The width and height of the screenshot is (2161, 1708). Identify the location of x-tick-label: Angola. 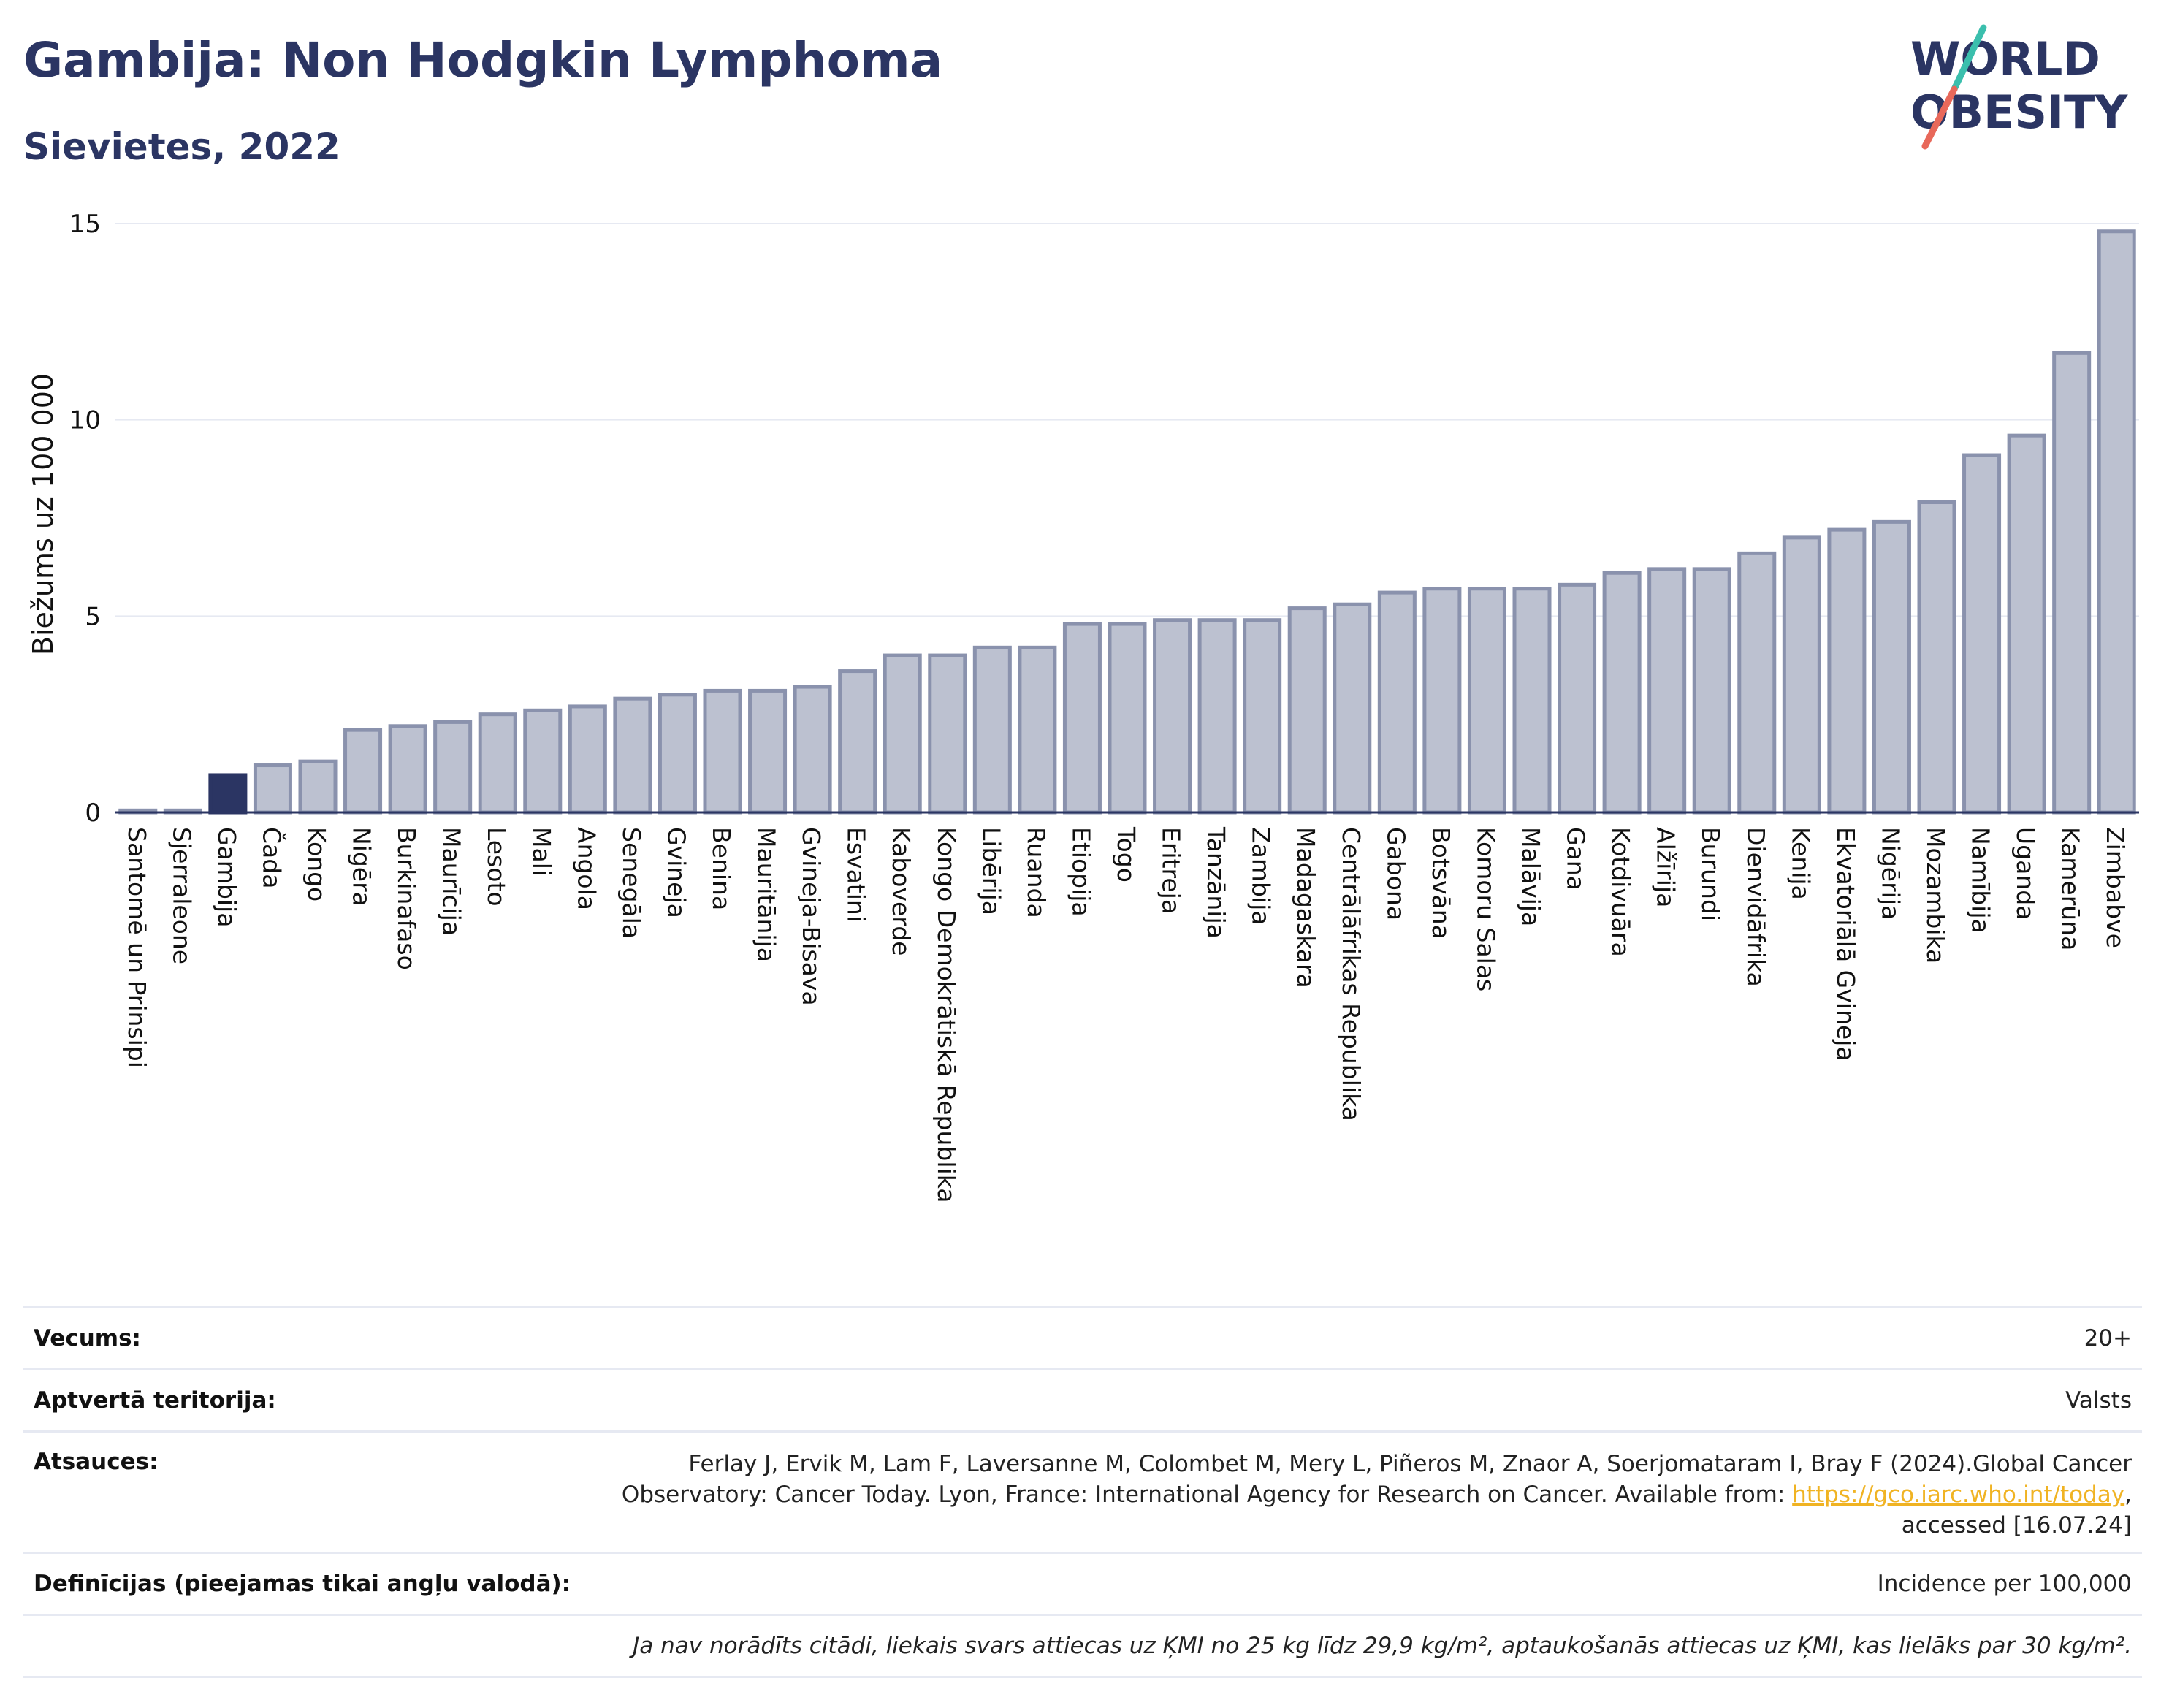
(587, 868).